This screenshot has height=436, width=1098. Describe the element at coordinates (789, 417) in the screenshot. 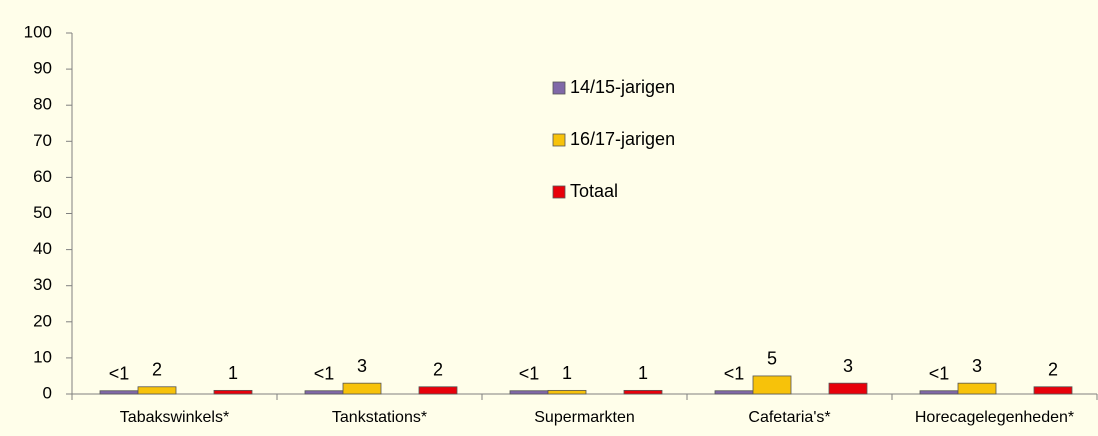

I see `x-tick-label: Cafetaria's*` at that location.